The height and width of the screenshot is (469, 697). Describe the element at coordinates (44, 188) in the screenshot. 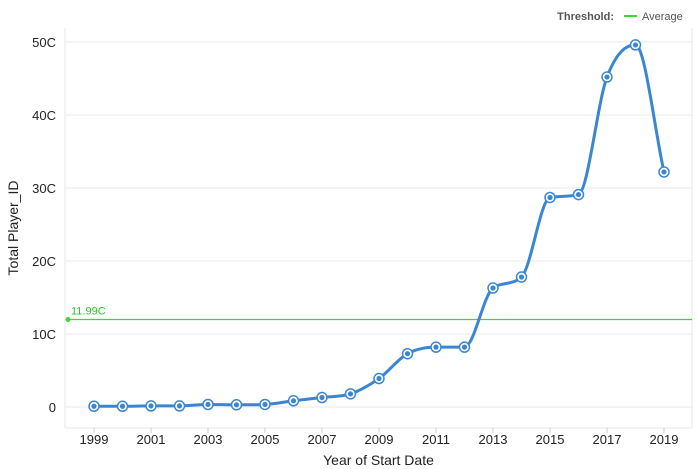

I see `y-tick-label: 30C` at that location.